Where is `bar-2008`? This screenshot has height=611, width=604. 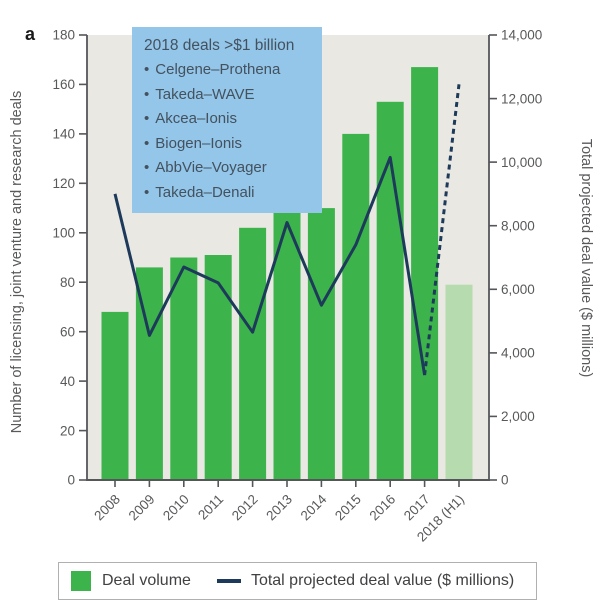
bar-2008 is located at coordinates (115, 395).